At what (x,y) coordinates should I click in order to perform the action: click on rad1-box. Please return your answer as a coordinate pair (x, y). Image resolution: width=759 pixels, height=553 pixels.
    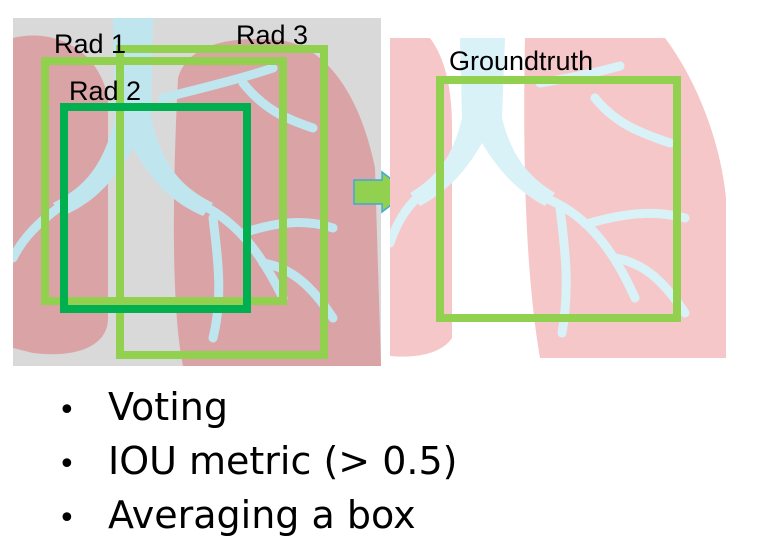
    Looking at the image, I should click on (164, 181).